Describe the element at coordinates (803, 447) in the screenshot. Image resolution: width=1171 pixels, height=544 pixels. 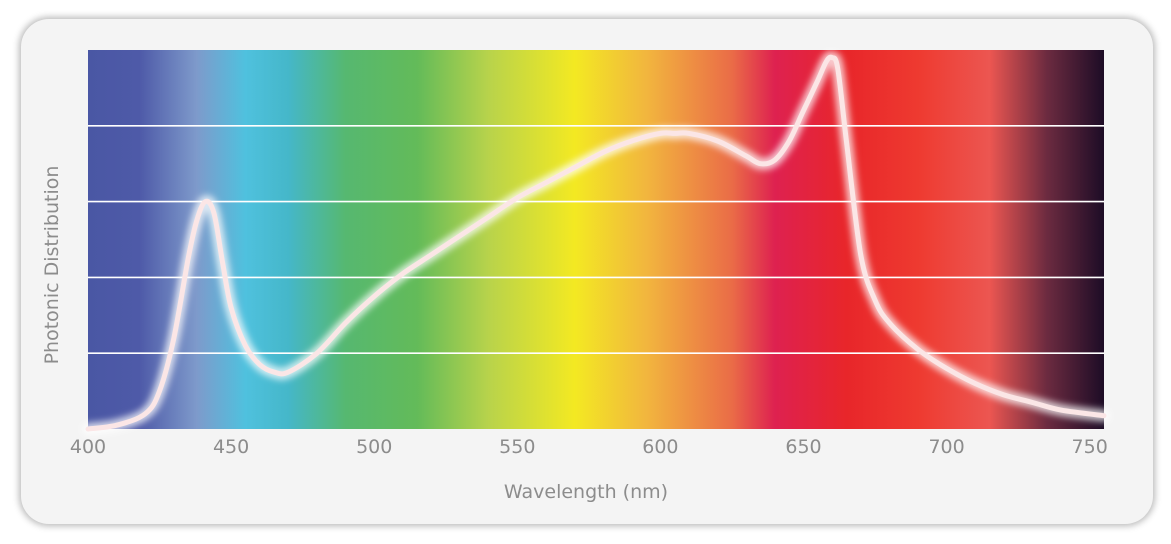
I see `x-tick-label: 650` at that location.